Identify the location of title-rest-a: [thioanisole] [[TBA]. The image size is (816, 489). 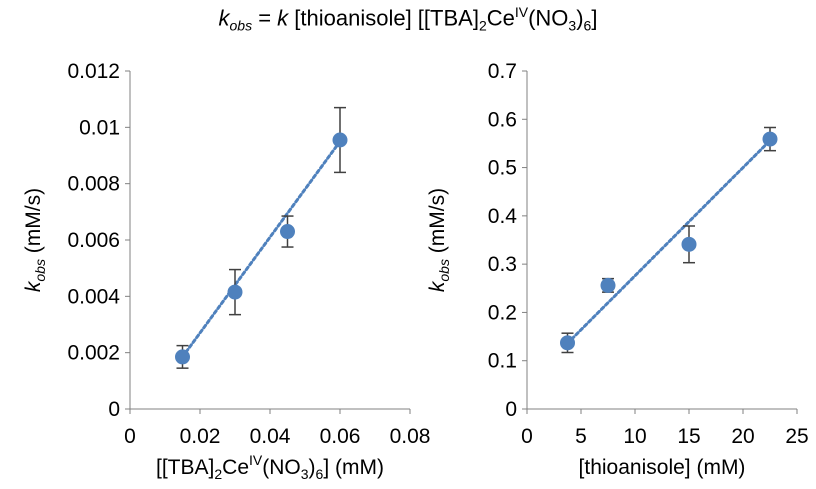
(383, 18).